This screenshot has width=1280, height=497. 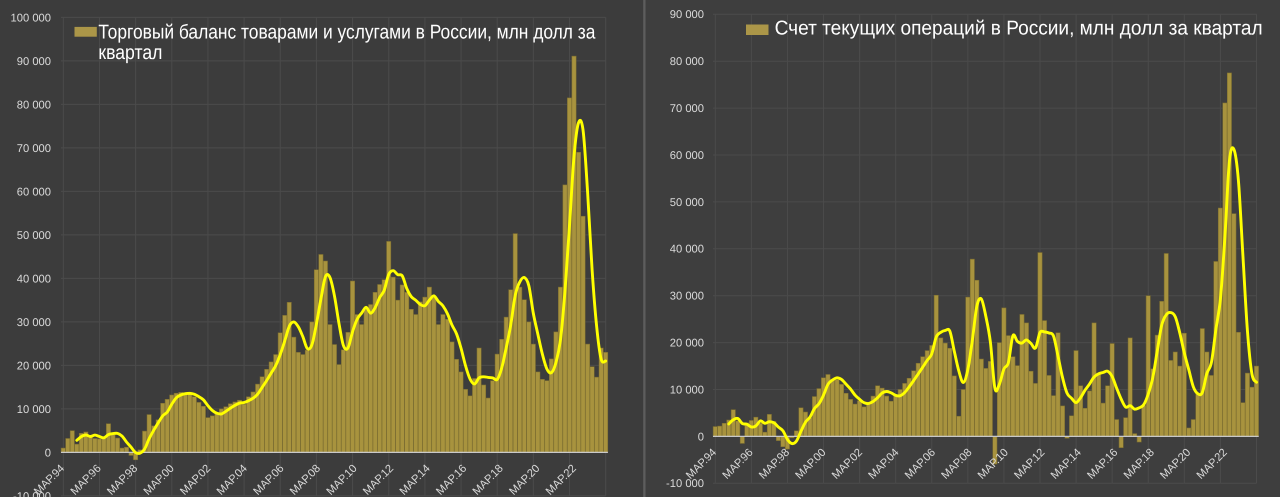 I want to click on svg-text: квартал, so click(x=130, y=53).